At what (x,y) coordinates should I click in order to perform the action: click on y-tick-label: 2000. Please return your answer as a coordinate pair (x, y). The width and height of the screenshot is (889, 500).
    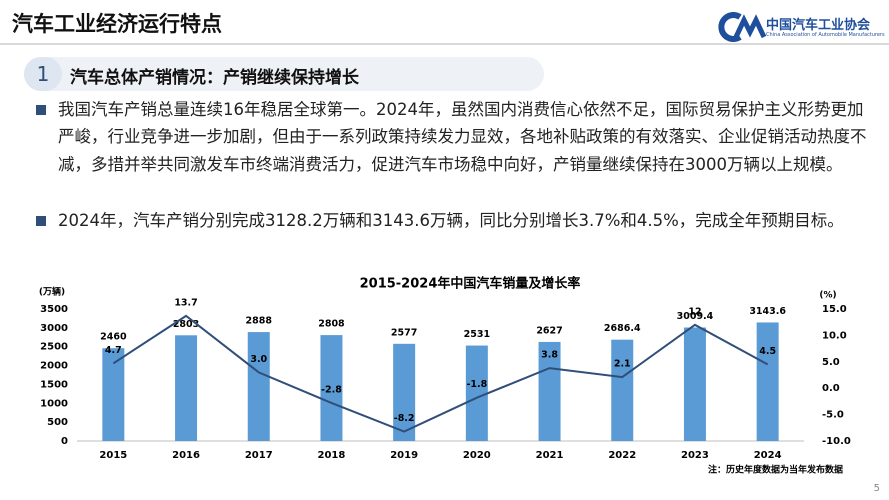
    Looking at the image, I should click on (54, 366).